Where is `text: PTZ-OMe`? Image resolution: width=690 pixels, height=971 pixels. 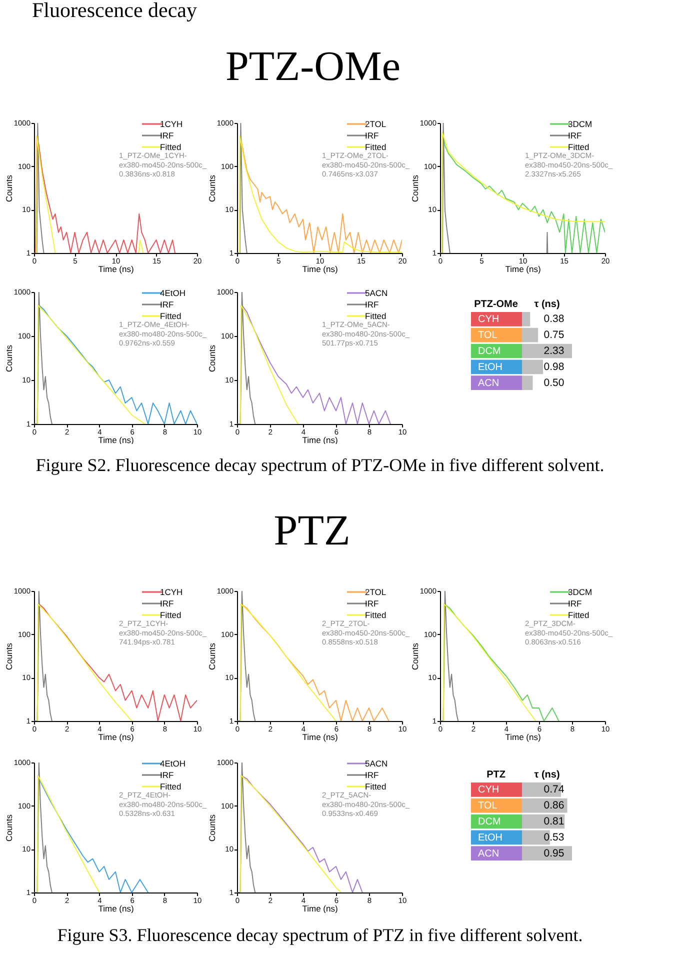 text: PTZ-OMe is located at coordinates (313, 67).